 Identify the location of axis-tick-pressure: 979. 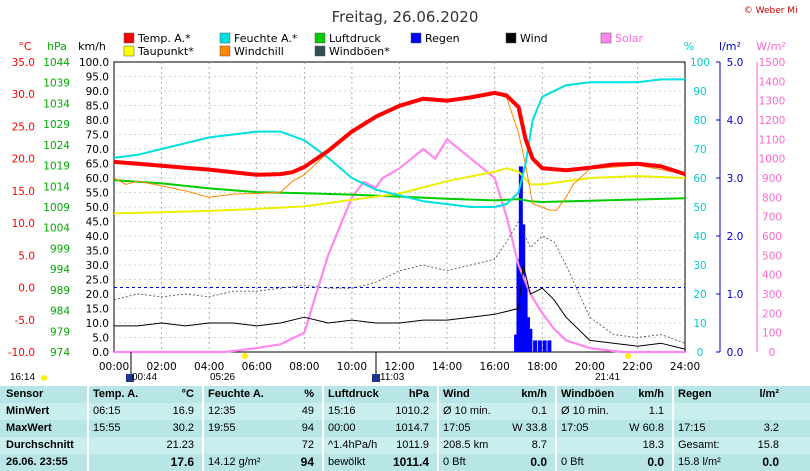
(60, 332).